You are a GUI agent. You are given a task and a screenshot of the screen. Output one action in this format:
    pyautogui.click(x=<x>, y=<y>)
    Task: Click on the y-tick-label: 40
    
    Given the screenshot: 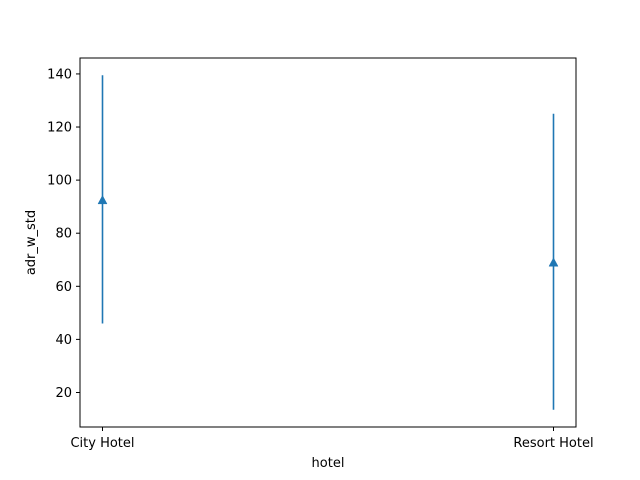 What is the action you would take?
    pyautogui.click(x=63, y=340)
    